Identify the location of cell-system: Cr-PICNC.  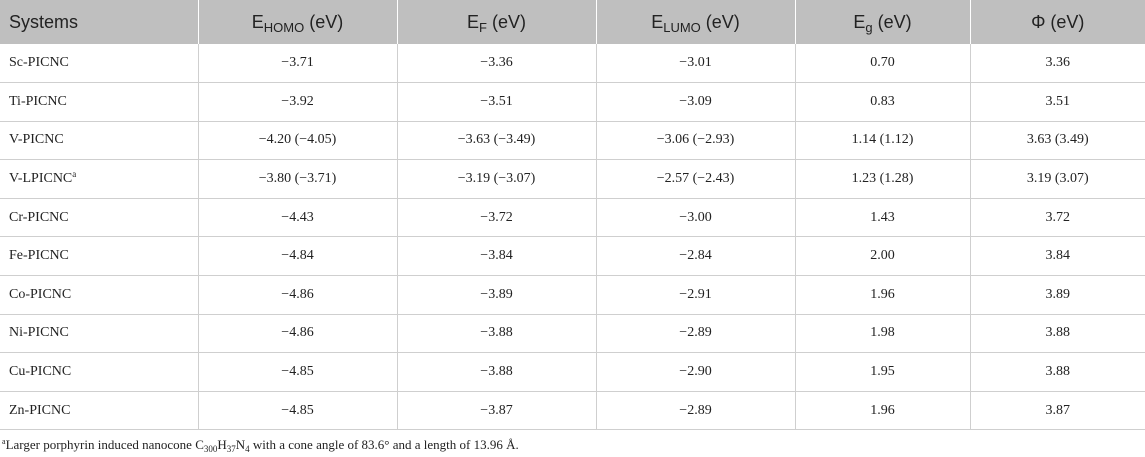
(99, 218).